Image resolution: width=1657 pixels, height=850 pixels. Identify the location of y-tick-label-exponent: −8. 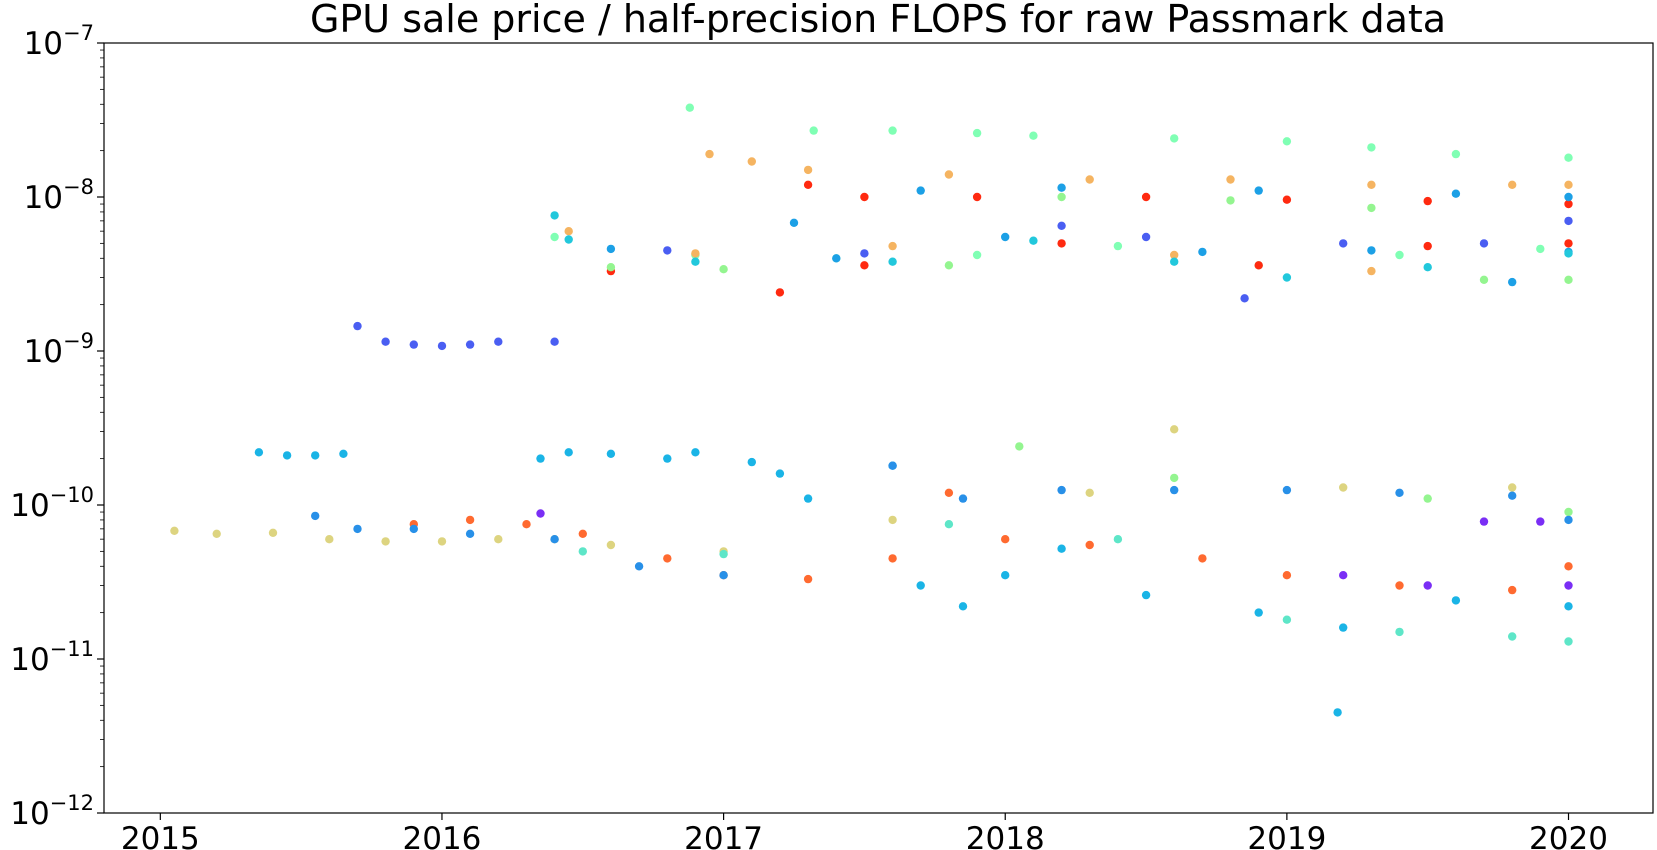
(78, 187).